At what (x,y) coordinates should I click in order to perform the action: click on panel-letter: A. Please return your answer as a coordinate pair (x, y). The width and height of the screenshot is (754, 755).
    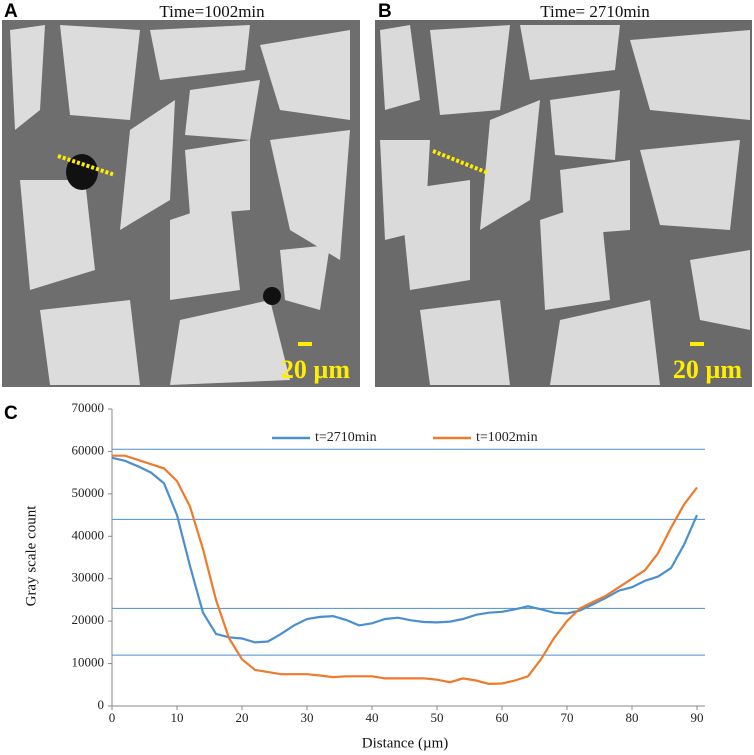
    Looking at the image, I should click on (11, 11).